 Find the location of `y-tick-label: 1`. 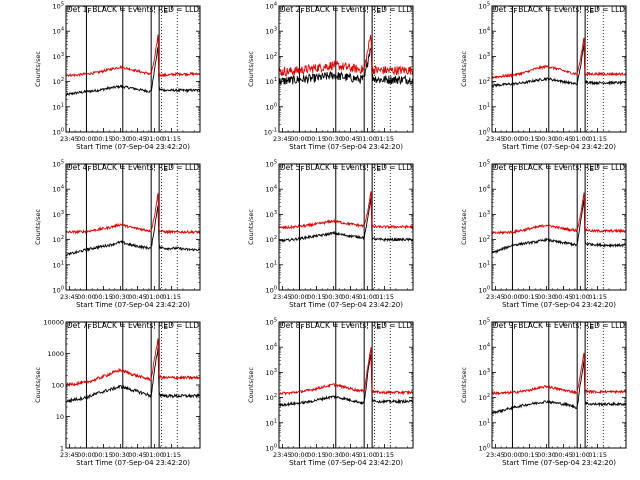

y-tick-label: 1 is located at coordinates (62, 449).